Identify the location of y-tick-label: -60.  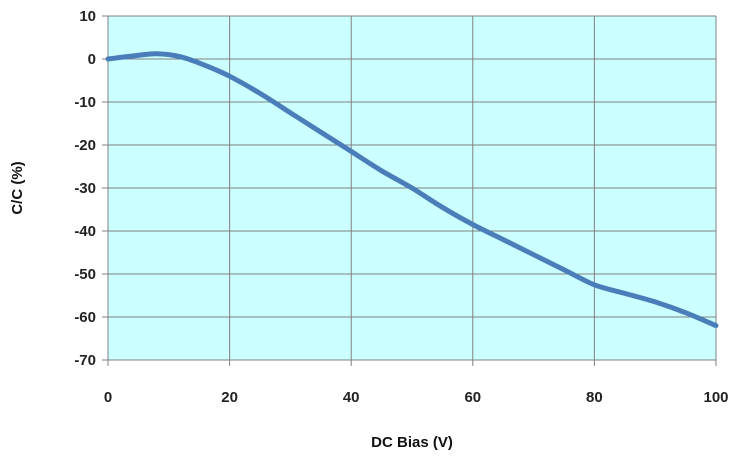
(85, 317).